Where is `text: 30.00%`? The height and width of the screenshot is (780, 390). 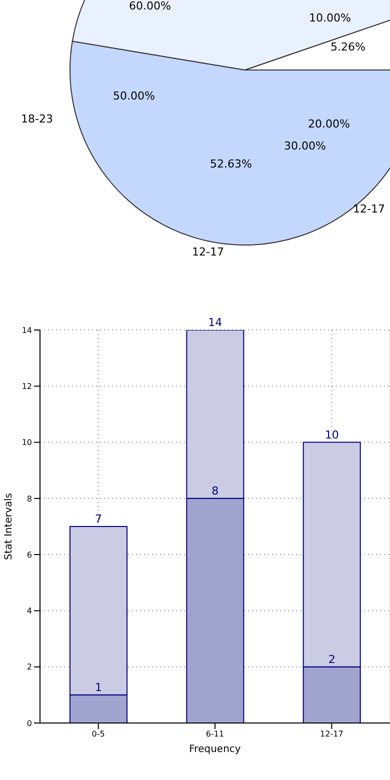
text: 30.00% is located at coordinates (305, 146).